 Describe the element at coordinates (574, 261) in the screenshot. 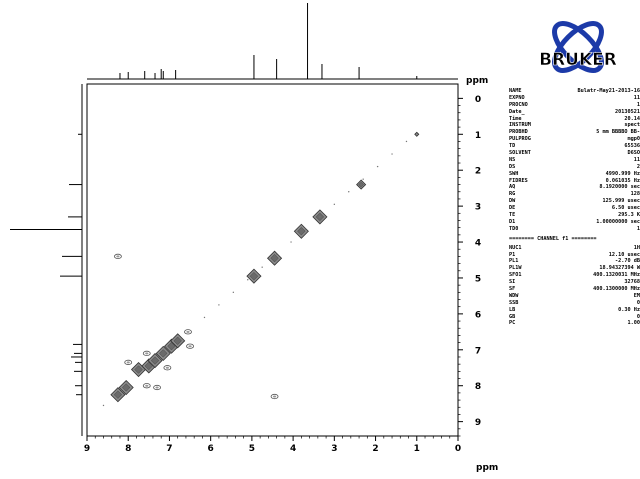

I see `parameter-row: PL1 -2.70 dB` at that location.